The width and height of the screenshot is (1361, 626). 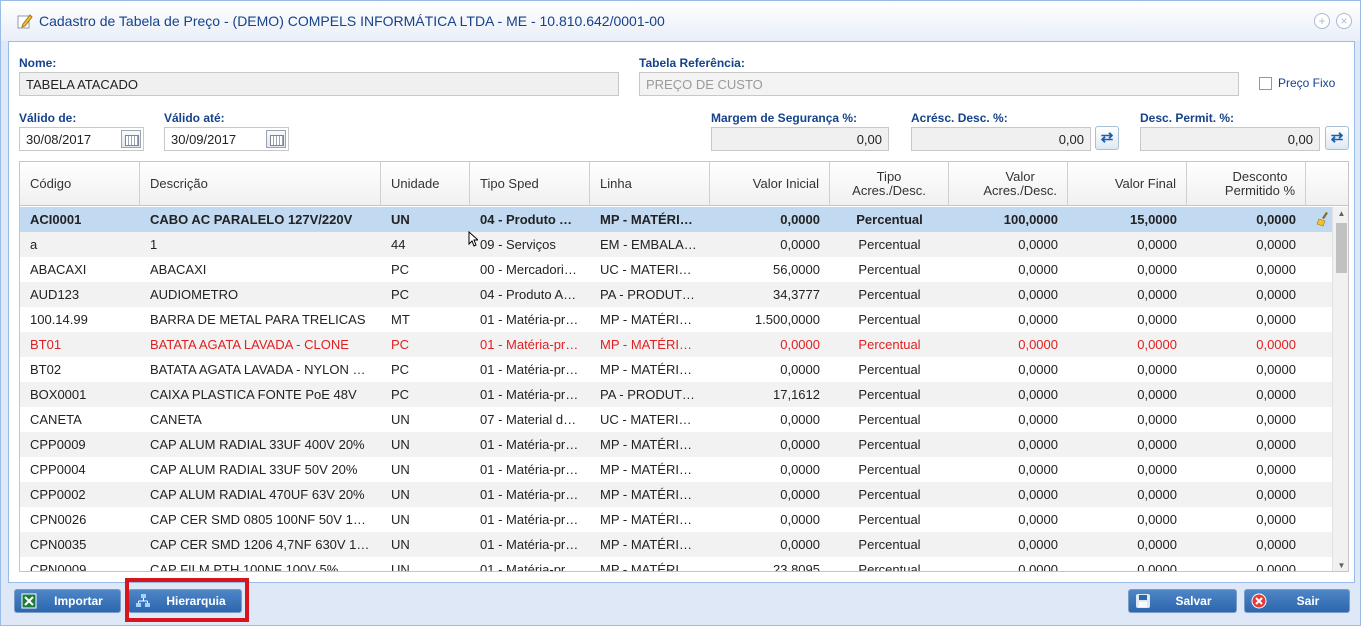 What do you see at coordinates (530, 184) in the screenshot?
I see `col-tipo-sped: Tipo Sped` at bounding box center [530, 184].